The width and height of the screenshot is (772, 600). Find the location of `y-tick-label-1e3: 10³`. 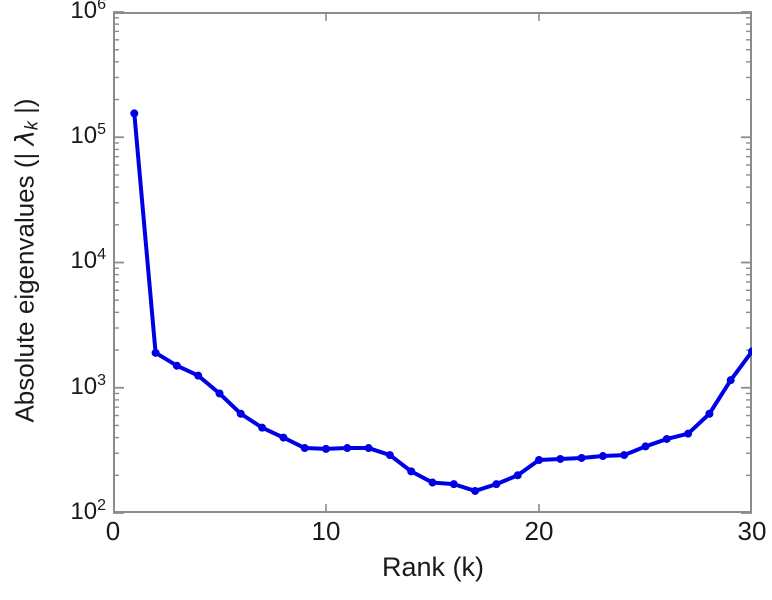

y-tick-label-1e3: 10³ is located at coordinates (88, 386).